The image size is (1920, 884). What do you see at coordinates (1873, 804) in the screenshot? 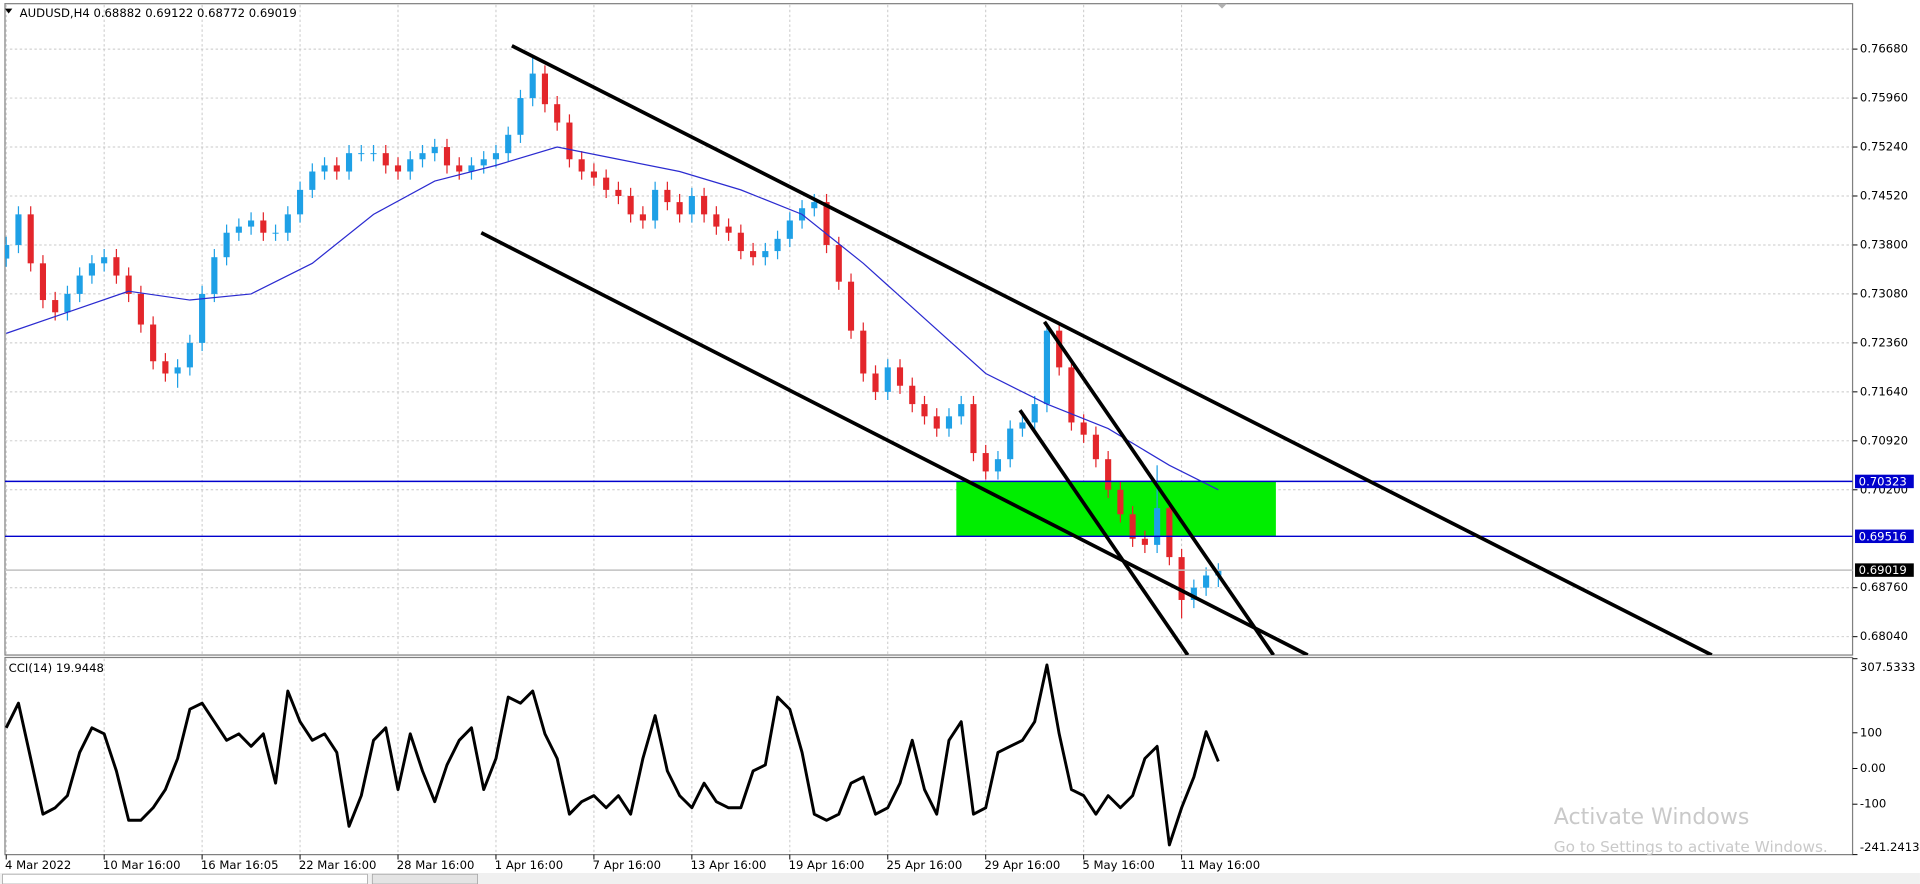
I see `y-tick-label: -100` at bounding box center [1873, 804].